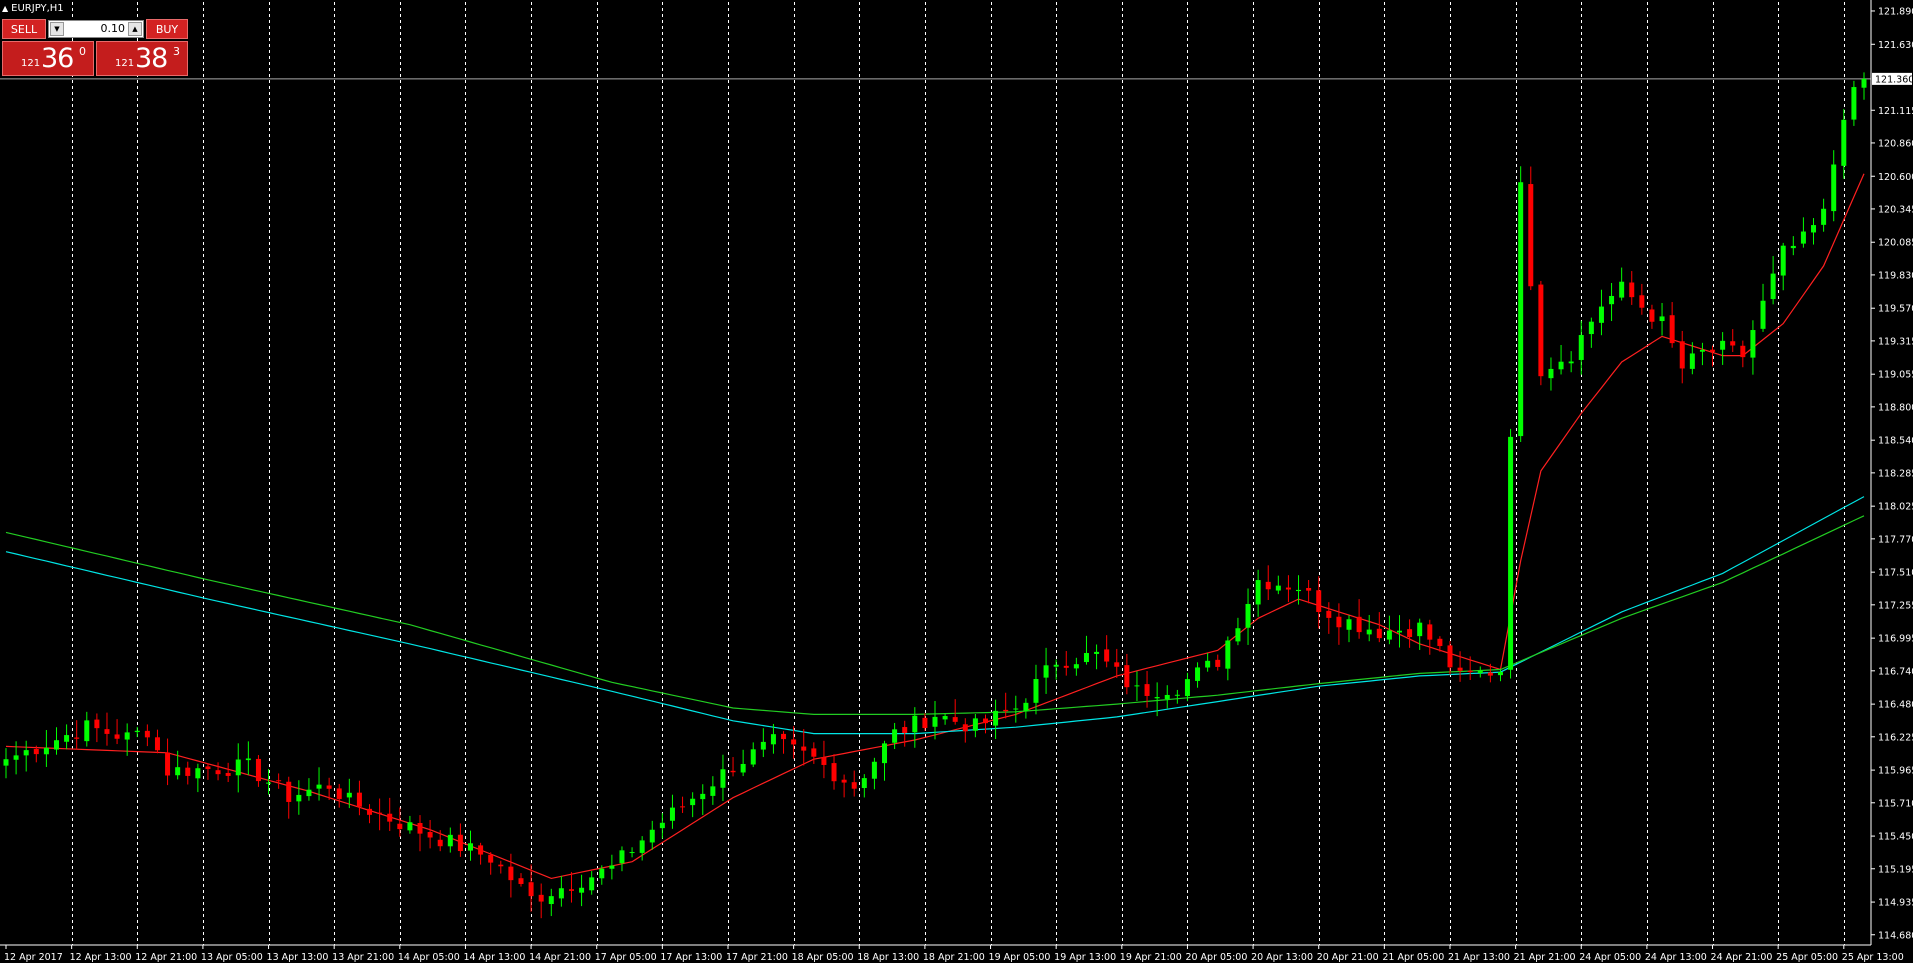  Describe the element at coordinates (37, 8) in the screenshot. I see `chart-title: EURJPY,H1` at that location.